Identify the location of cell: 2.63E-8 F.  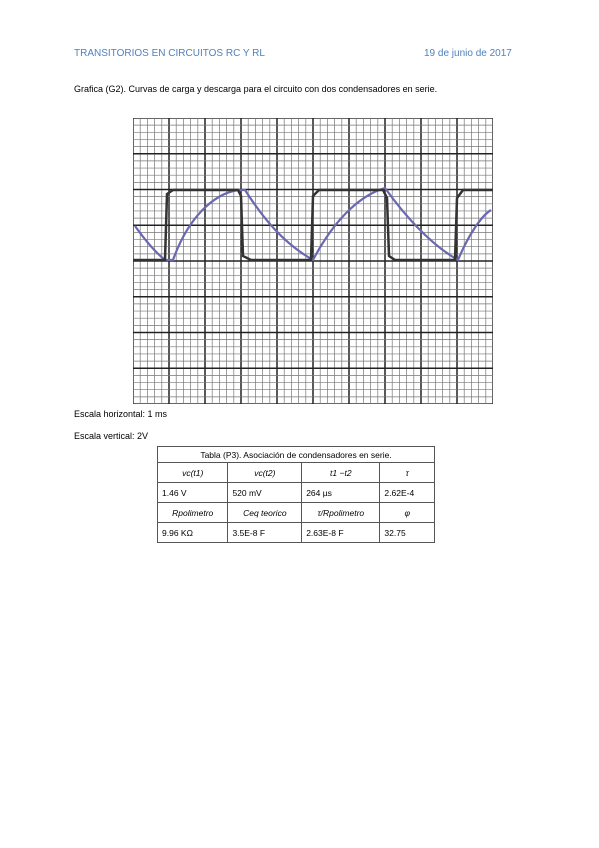
(341, 532).